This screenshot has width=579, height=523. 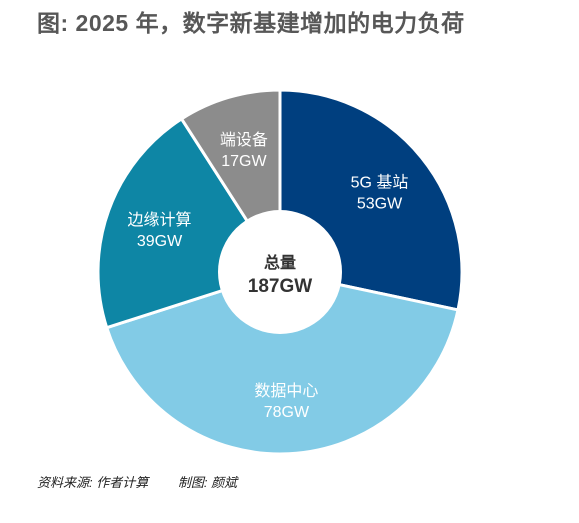 What do you see at coordinates (287, 412) in the screenshot?
I see `slice-value-1: 78GW` at bounding box center [287, 412].